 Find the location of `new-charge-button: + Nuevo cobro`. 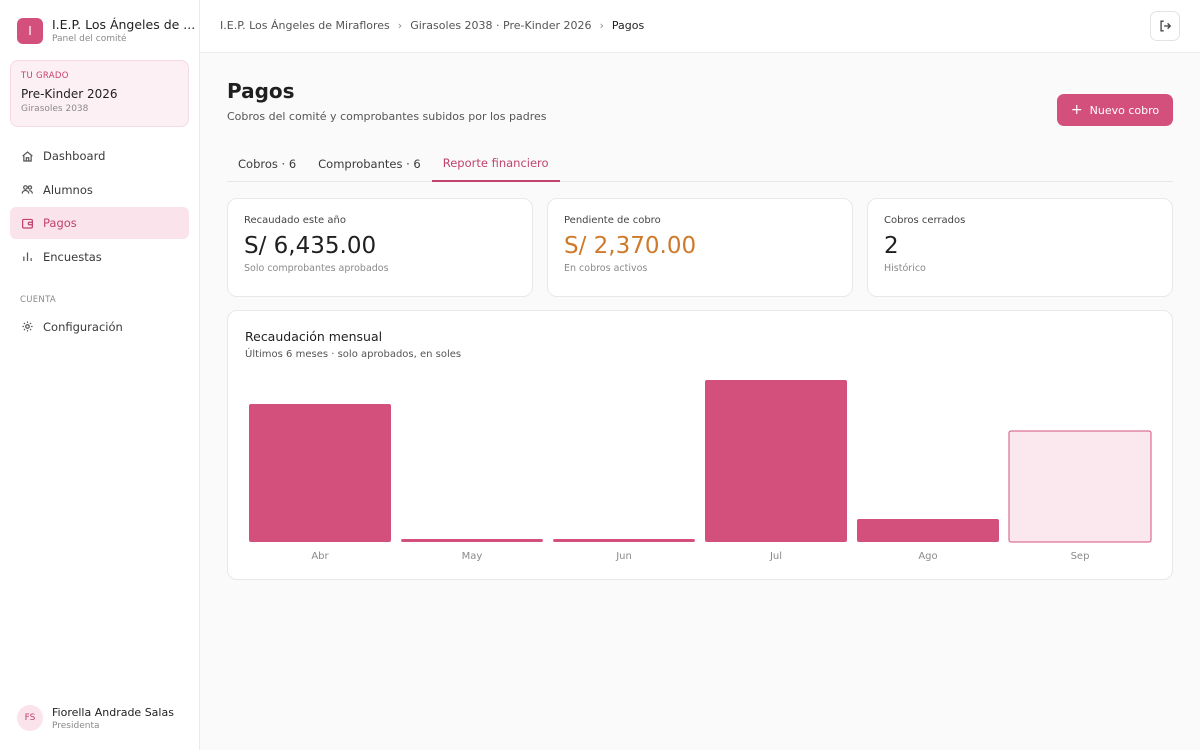

new-charge-button: + Nuevo cobro is located at coordinates (1115, 110).